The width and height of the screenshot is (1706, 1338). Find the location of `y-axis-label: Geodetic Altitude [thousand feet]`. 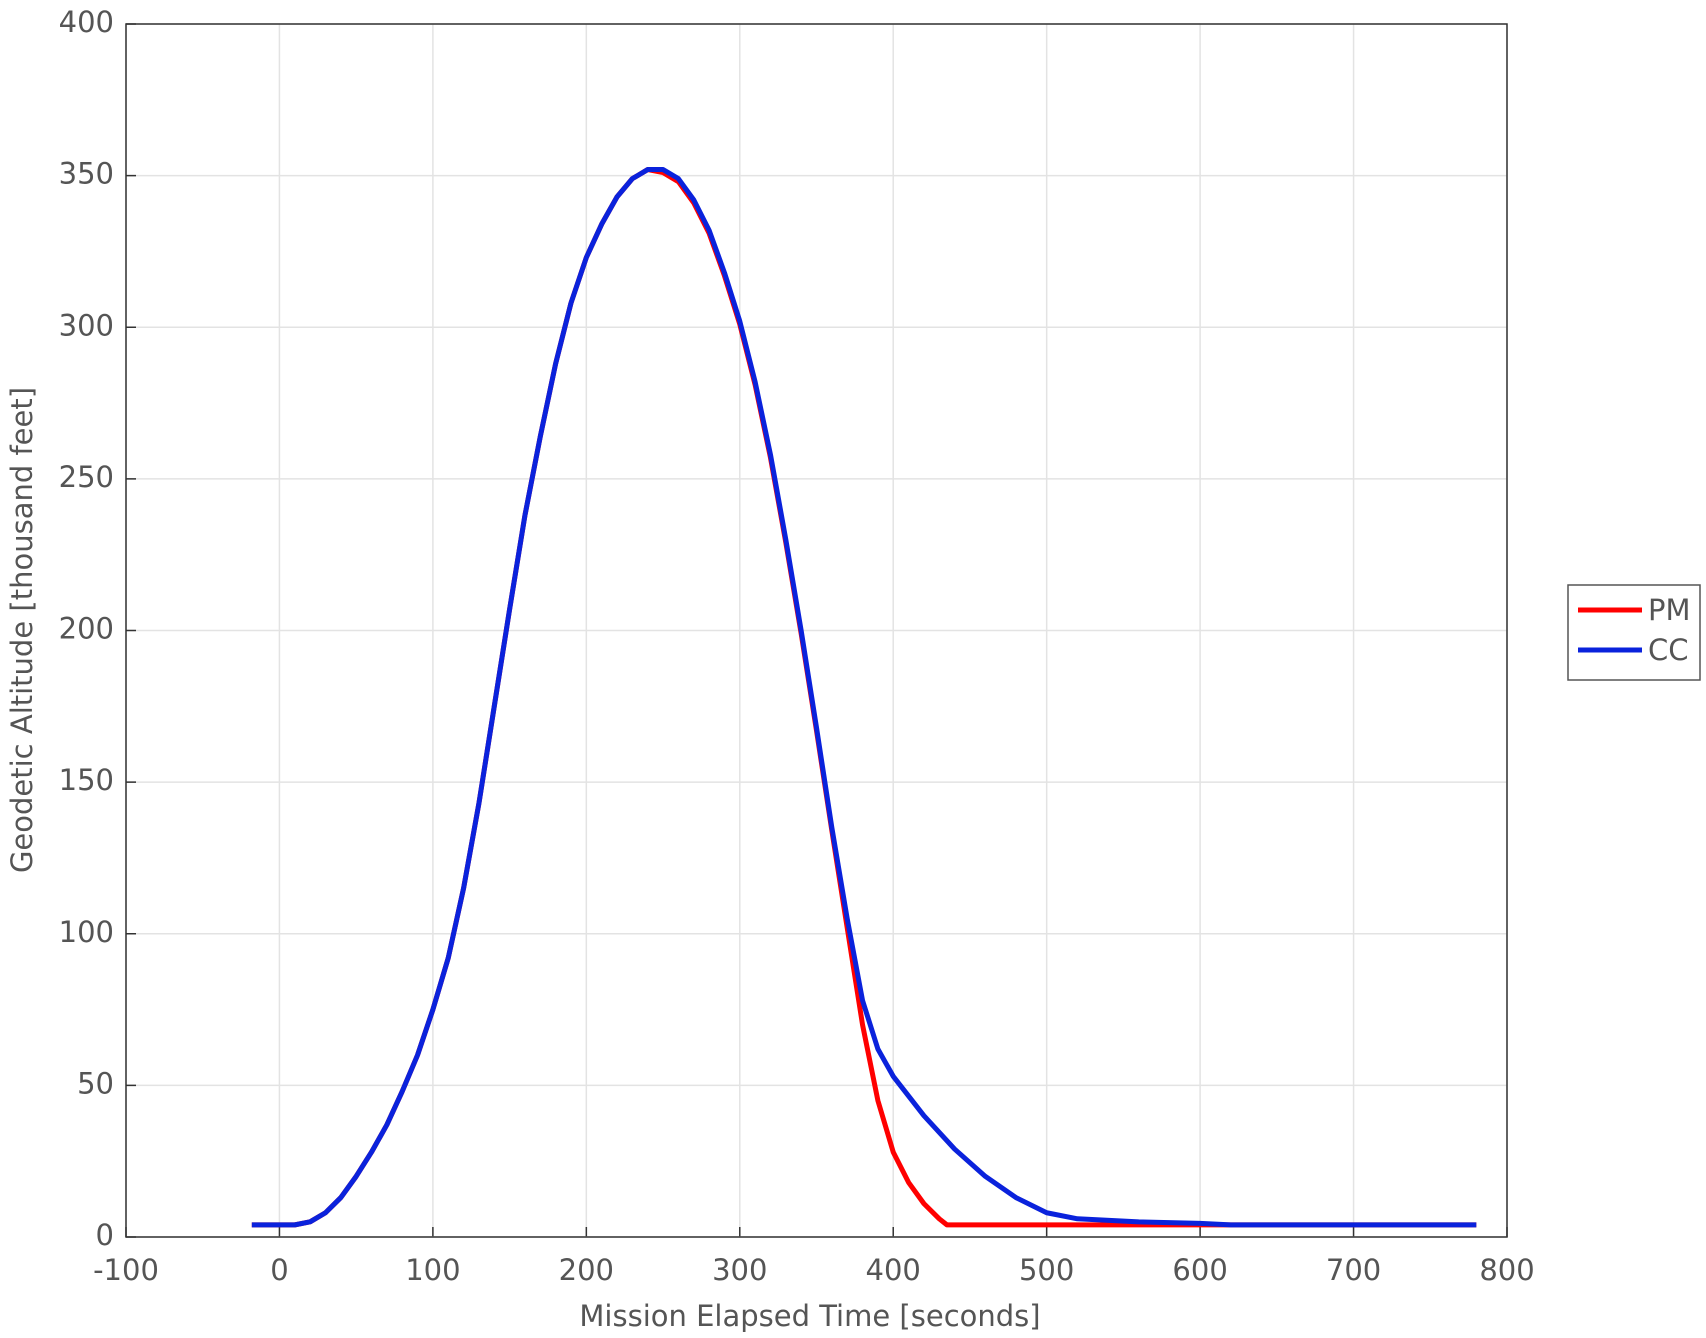

y-axis-label: Geodetic Altitude [thousand feet] is located at coordinates (22, 630).